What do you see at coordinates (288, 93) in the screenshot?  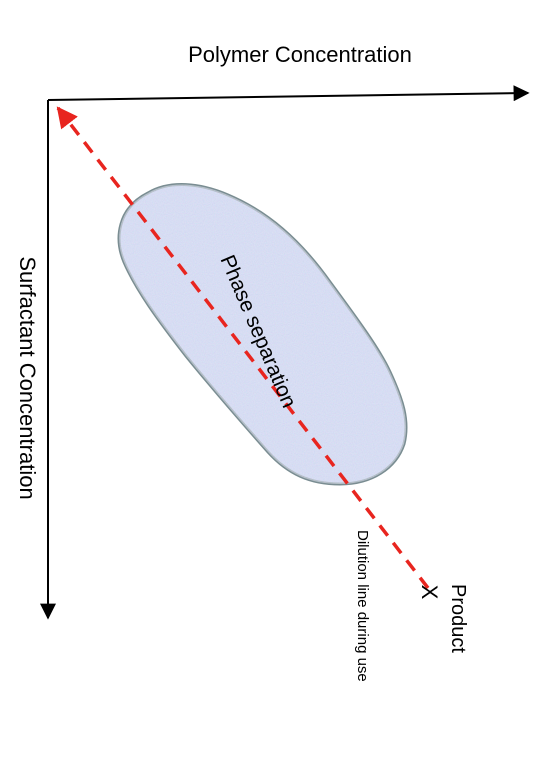 I see `x-axis` at bounding box center [288, 93].